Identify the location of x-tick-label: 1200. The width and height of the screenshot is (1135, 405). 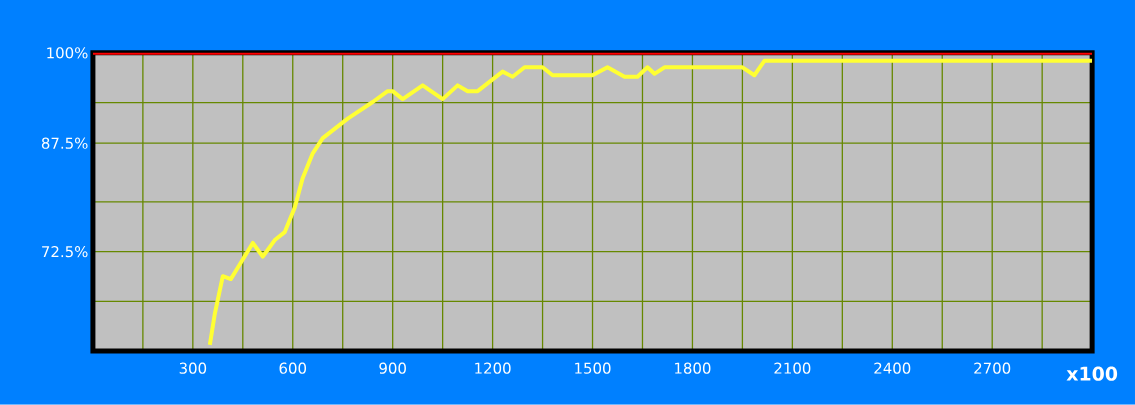
(493, 368).